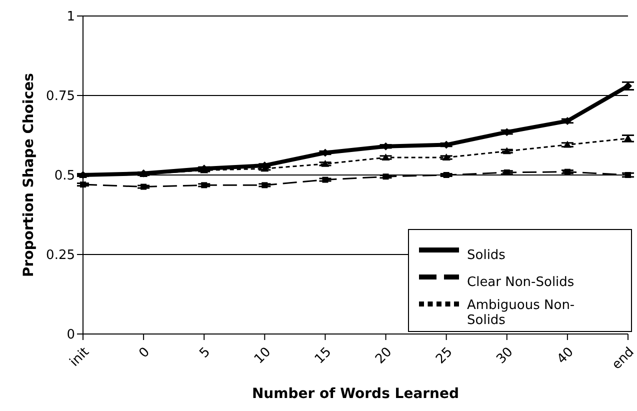  I want to click on x-tick-label: 40, so click(565, 356).